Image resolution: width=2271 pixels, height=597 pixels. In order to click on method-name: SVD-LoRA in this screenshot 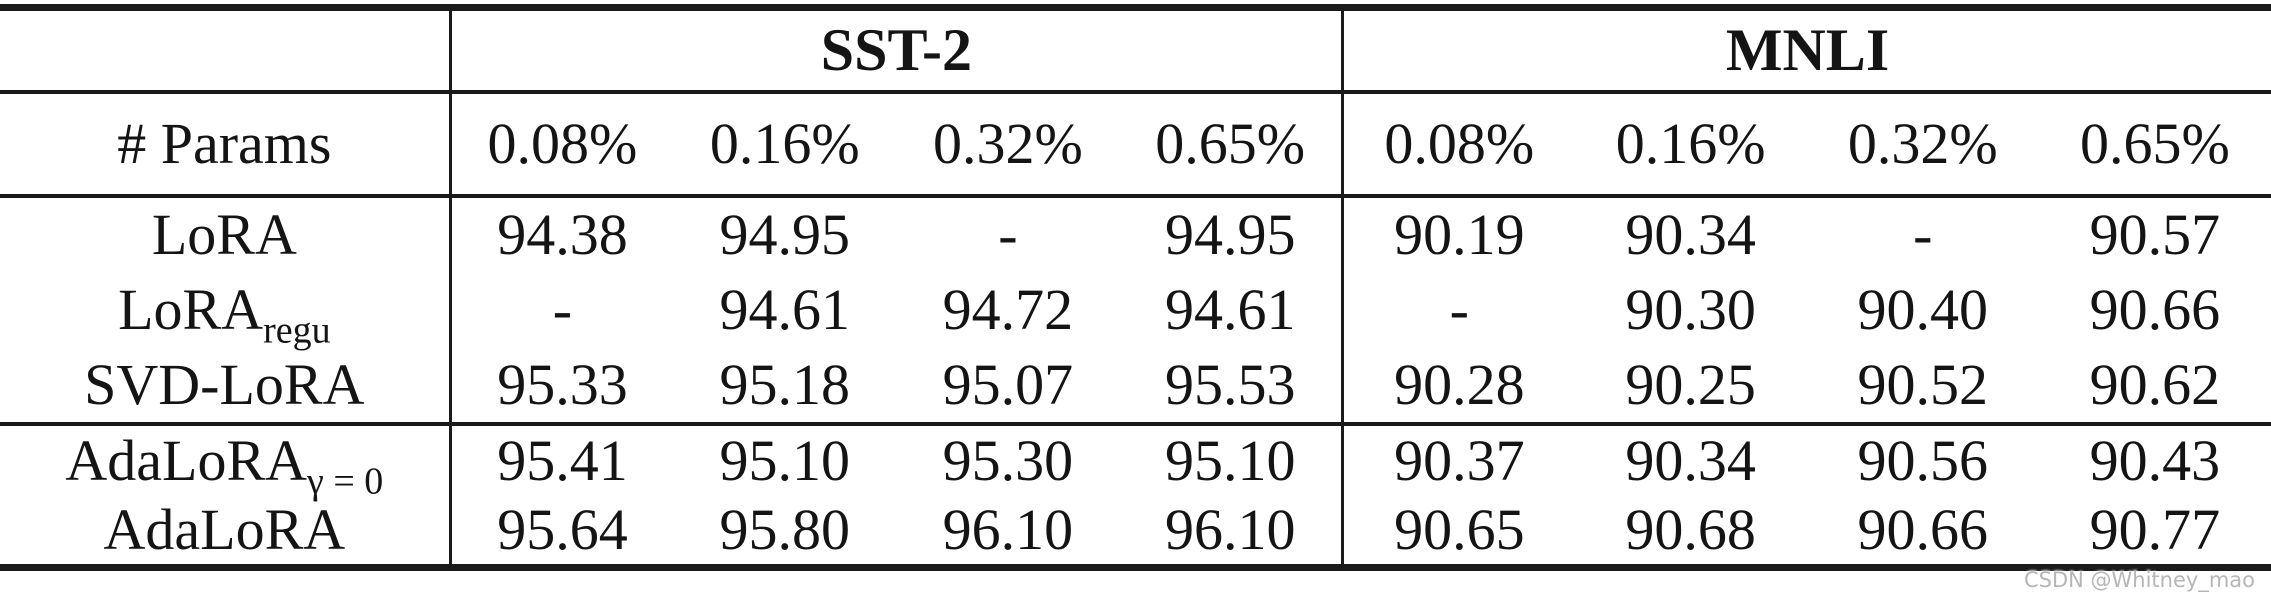, I will do `click(224, 384)`.